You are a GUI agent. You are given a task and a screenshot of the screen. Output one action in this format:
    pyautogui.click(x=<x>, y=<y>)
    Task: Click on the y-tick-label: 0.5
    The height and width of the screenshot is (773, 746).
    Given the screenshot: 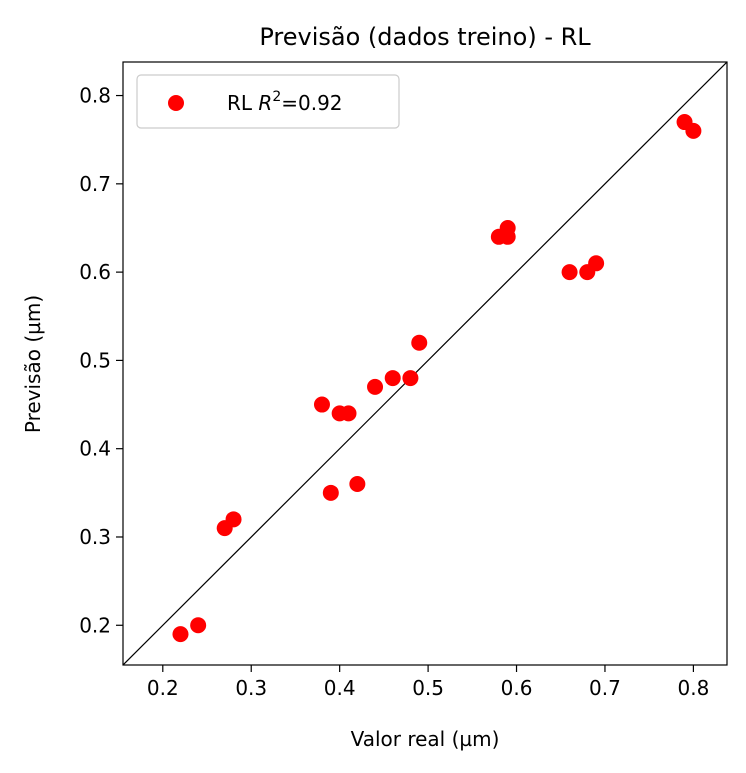 What is the action you would take?
    pyautogui.click(x=95, y=360)
    